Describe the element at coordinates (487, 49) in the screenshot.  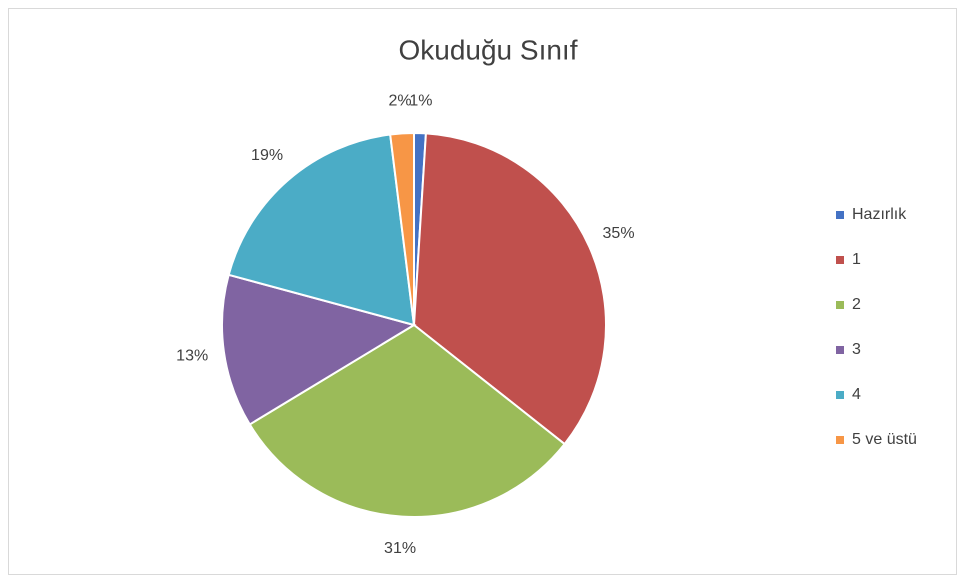
I see `chart-title: Okuduğu Sınıf` at that location.